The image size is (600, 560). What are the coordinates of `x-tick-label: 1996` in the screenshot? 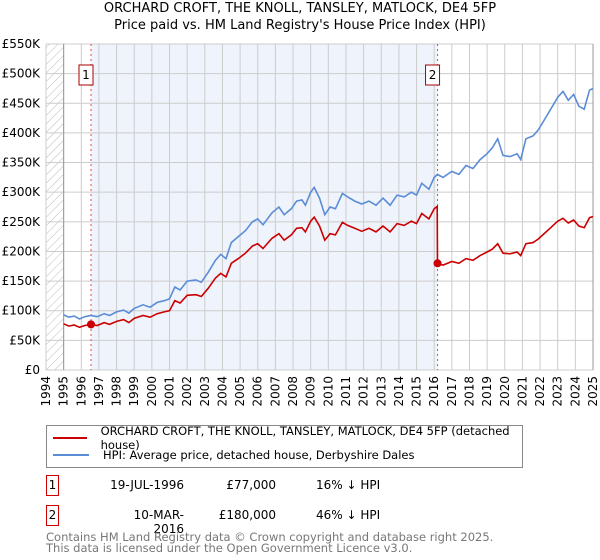 It's located at (81, 391).